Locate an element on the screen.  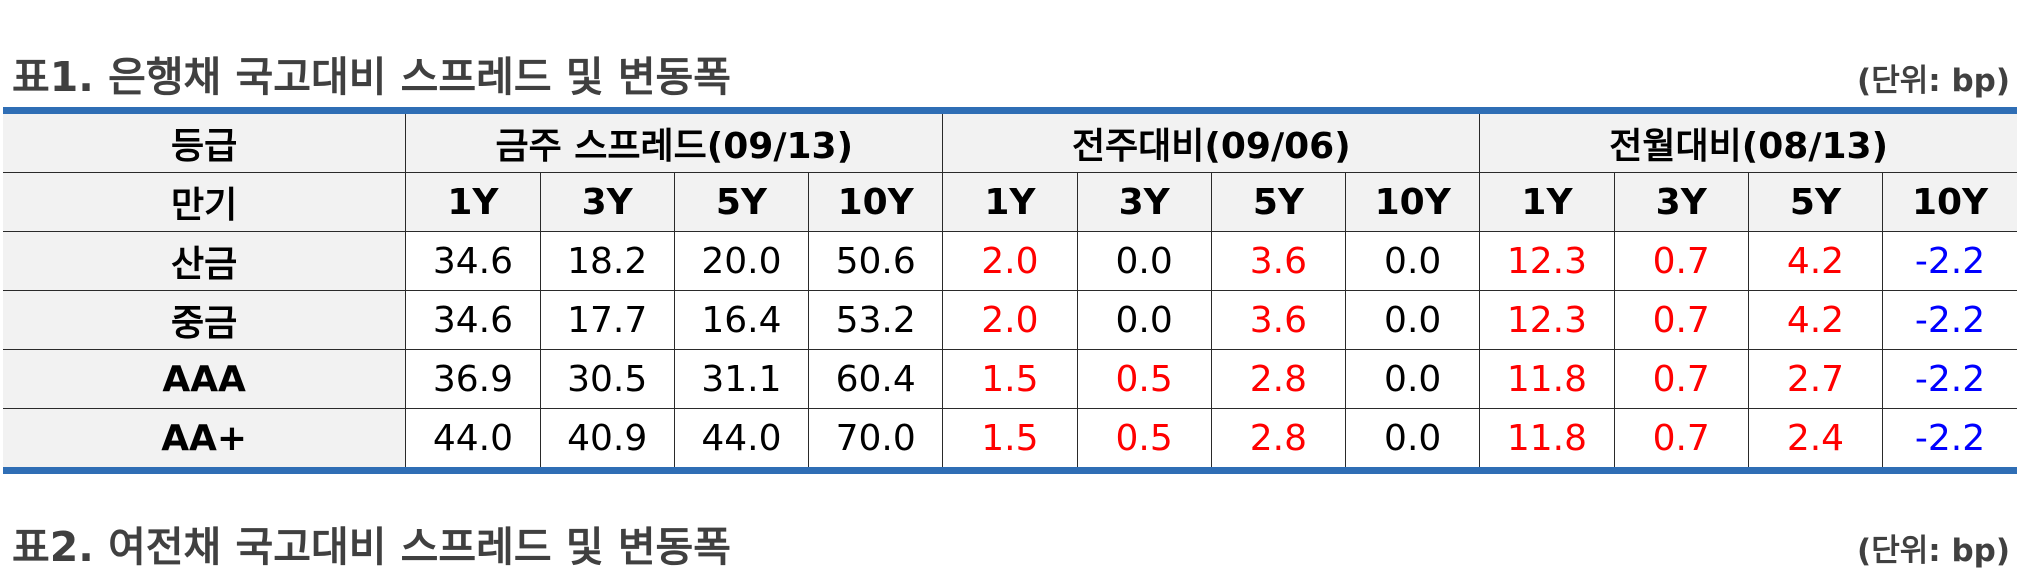
table1-unit: (단위: bp) is located at coordinates (1933, 81).